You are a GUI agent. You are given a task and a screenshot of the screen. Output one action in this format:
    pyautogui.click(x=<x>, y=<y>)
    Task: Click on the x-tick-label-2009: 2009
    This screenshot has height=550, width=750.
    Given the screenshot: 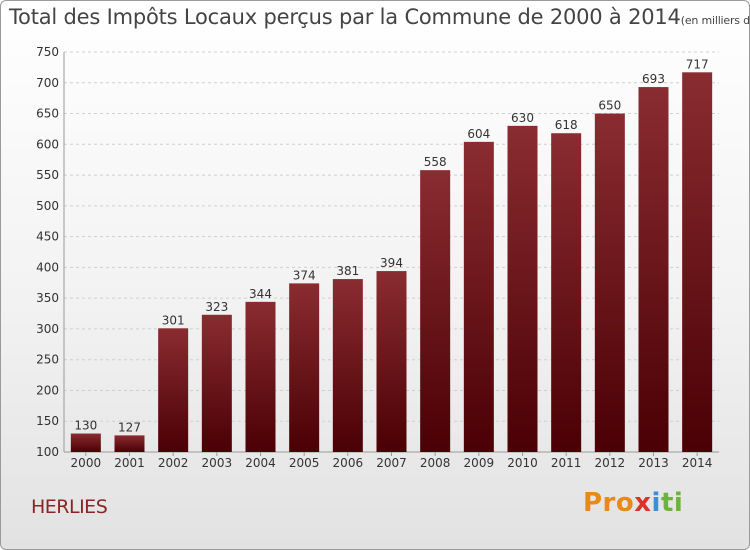 What is the action you would take?
    pyautogui.click(x=479, y=463)
    